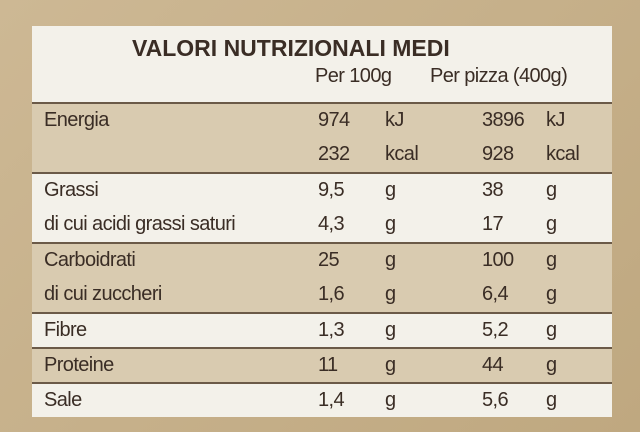  I want to click on value: 1,3, so click(331, 330).